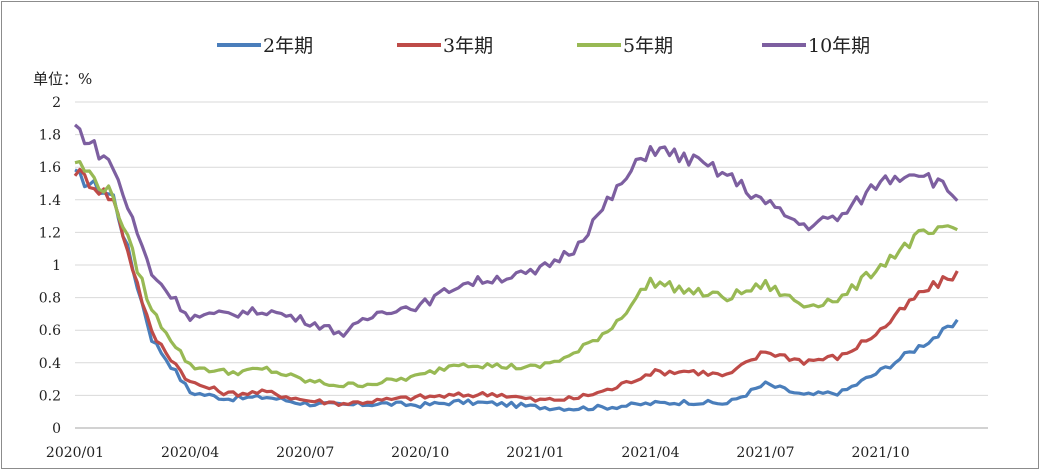  Describe the element at coordinates (50, 396) in the screenshot. I see `y-tick-label: 0.2` at that location.